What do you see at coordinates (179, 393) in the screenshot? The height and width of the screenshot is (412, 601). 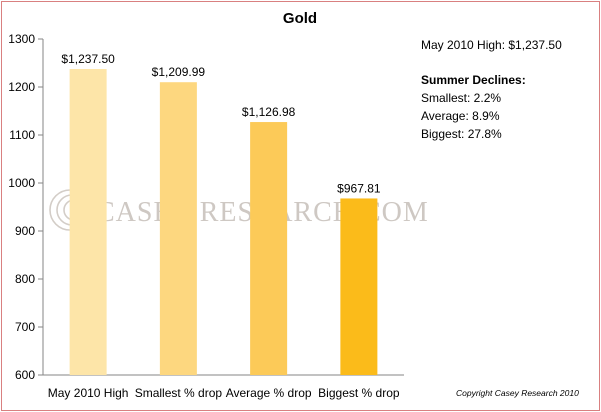 I see `x-category-label: Smallest % drop` at bounding box center [179, 393].